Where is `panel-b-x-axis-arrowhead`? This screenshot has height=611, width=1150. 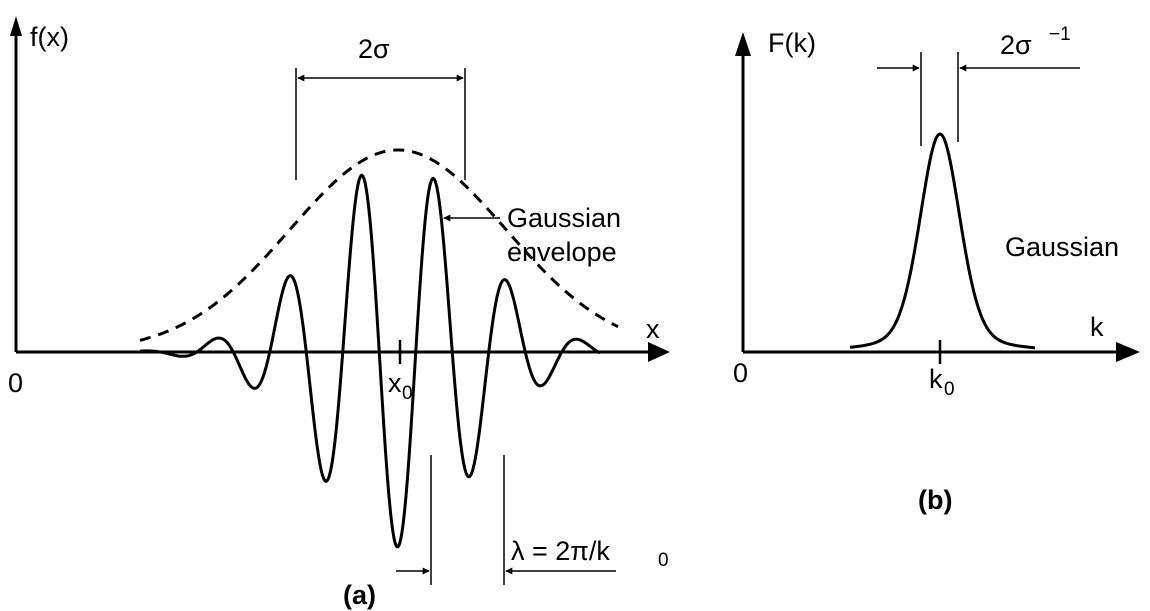 panel-b-x-axis-arrowhead is located at coordinates (1128, 352).